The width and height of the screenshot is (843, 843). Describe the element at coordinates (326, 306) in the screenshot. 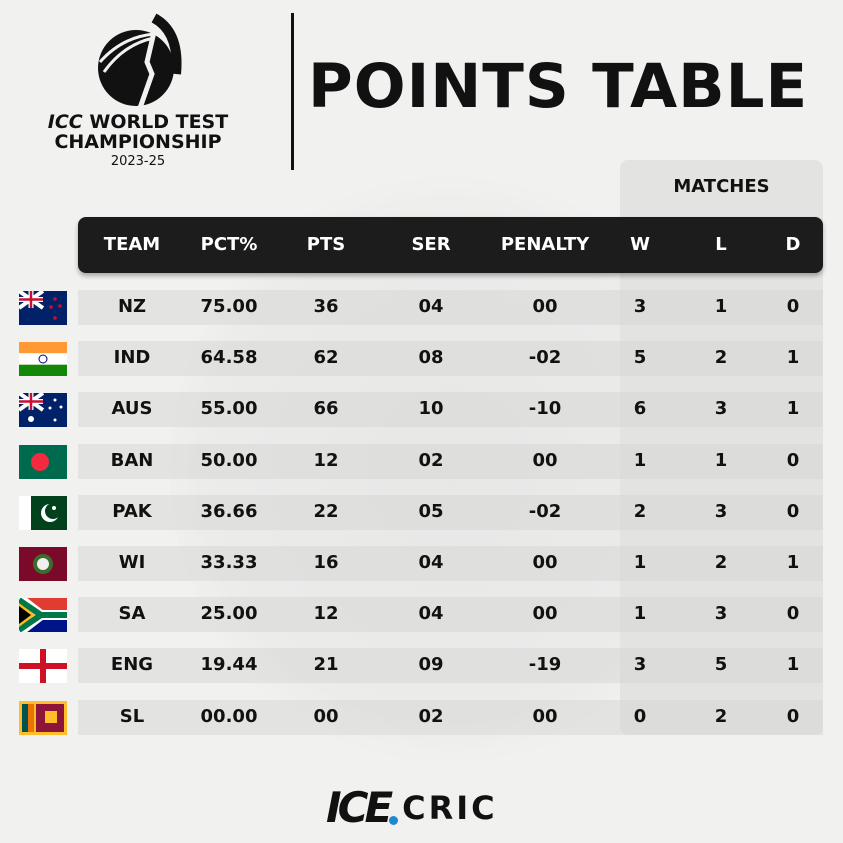

I see `cell-pts: 36` at that location.